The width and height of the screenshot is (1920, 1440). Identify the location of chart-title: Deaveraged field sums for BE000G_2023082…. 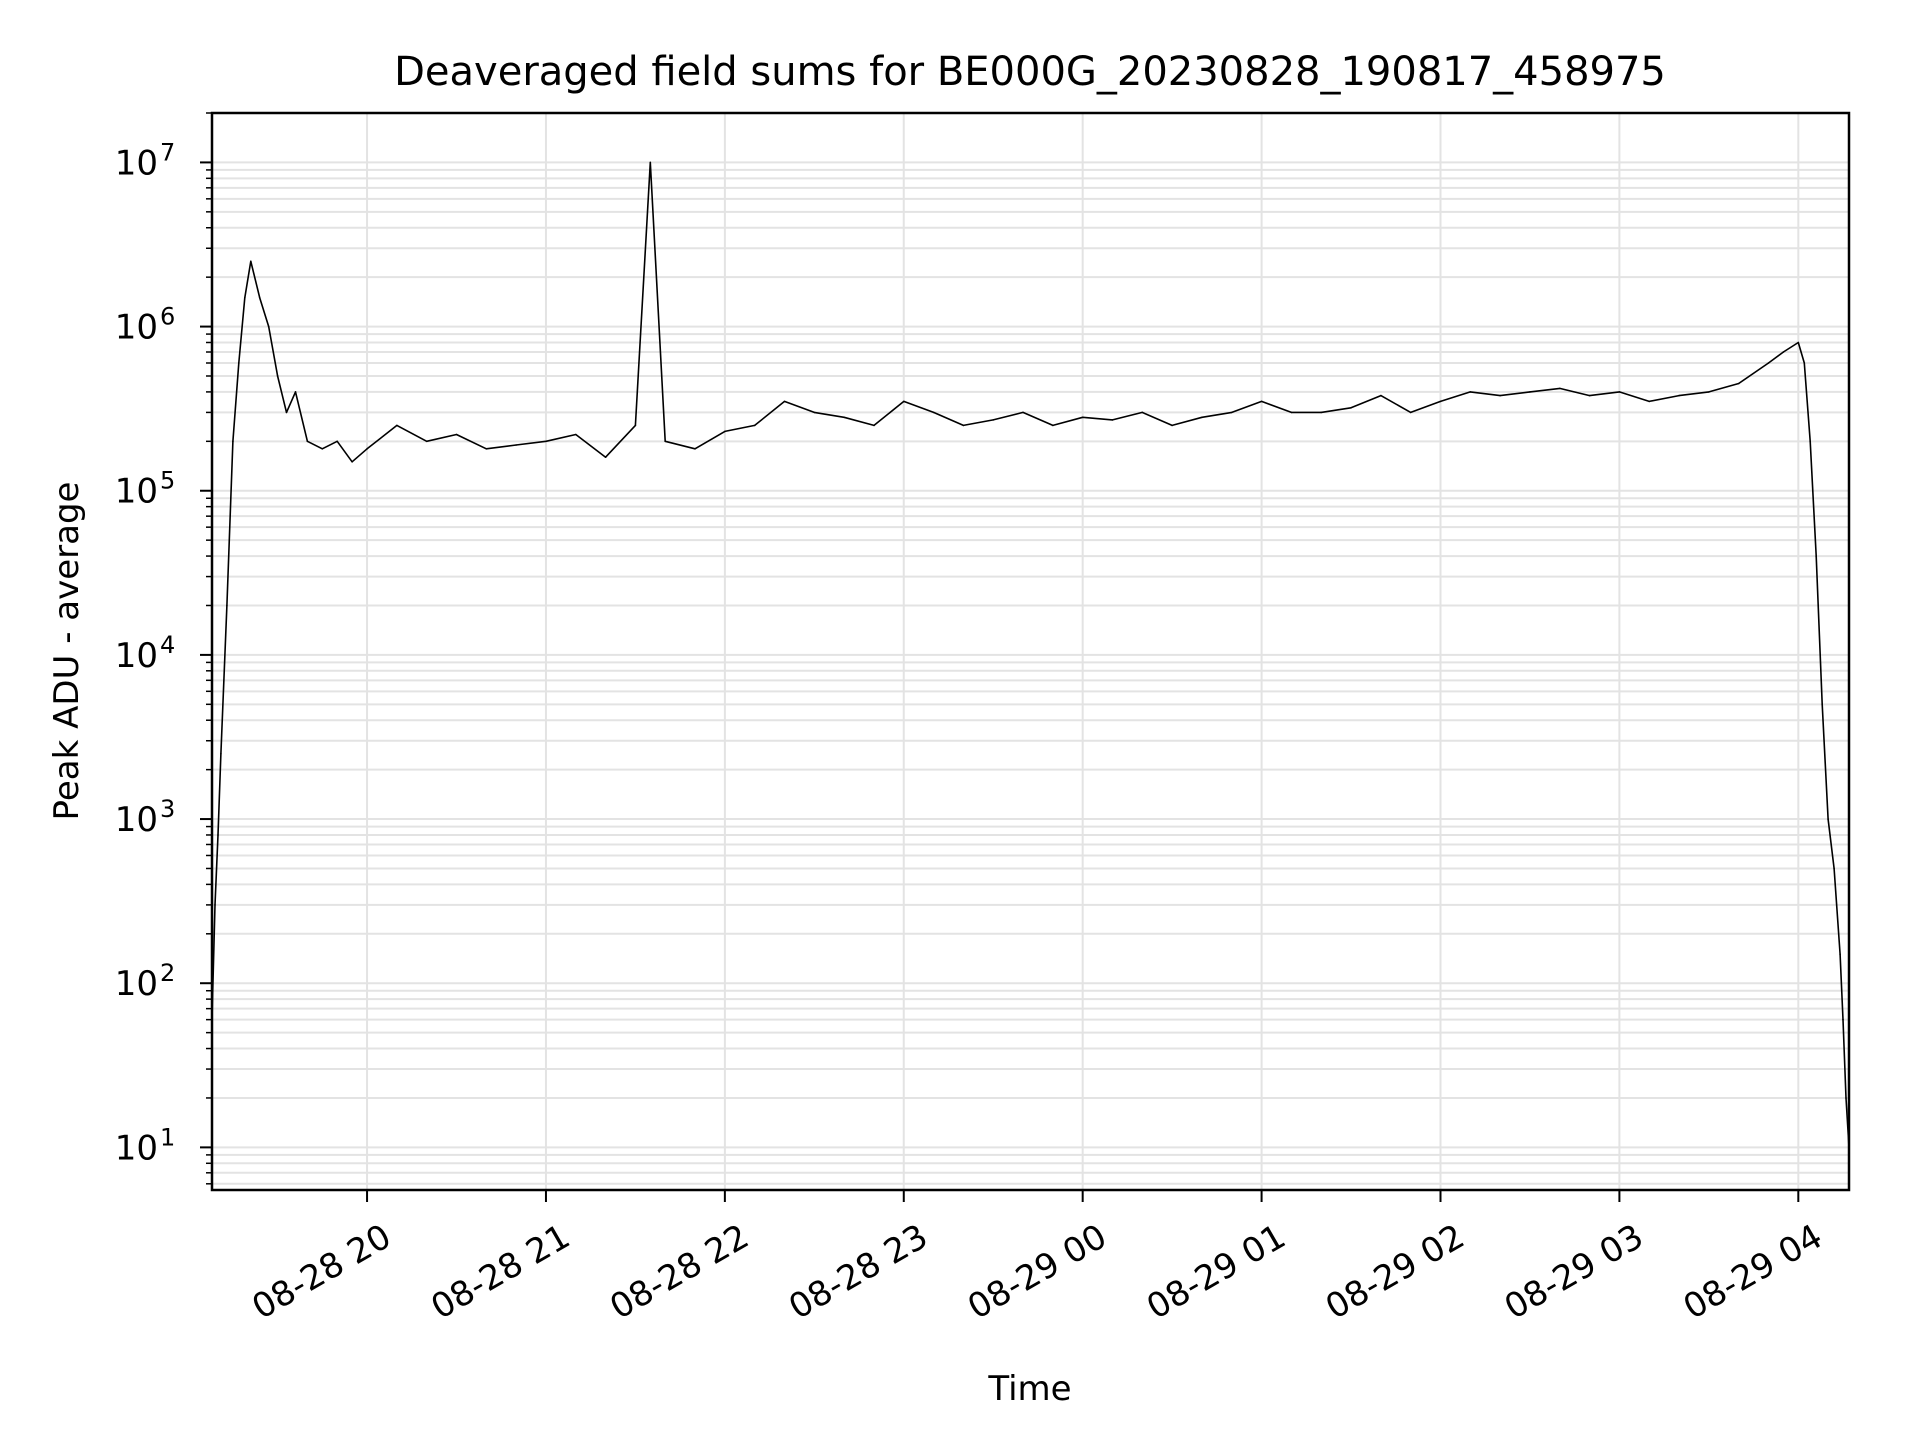
(1030, 72).